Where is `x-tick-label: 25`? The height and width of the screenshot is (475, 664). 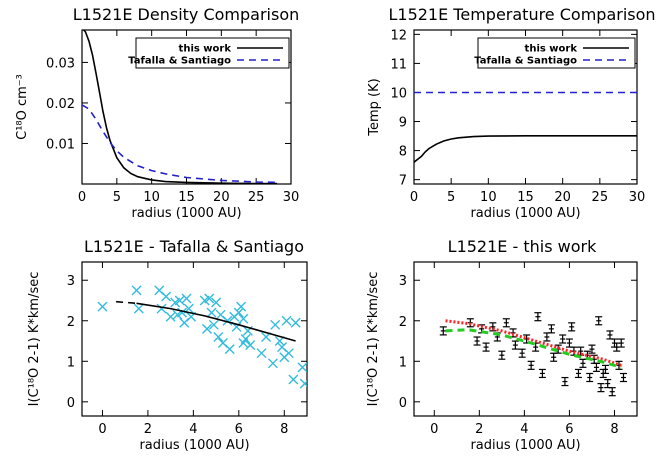 x-tick-label: 25 is located at coordinates (600, 197).